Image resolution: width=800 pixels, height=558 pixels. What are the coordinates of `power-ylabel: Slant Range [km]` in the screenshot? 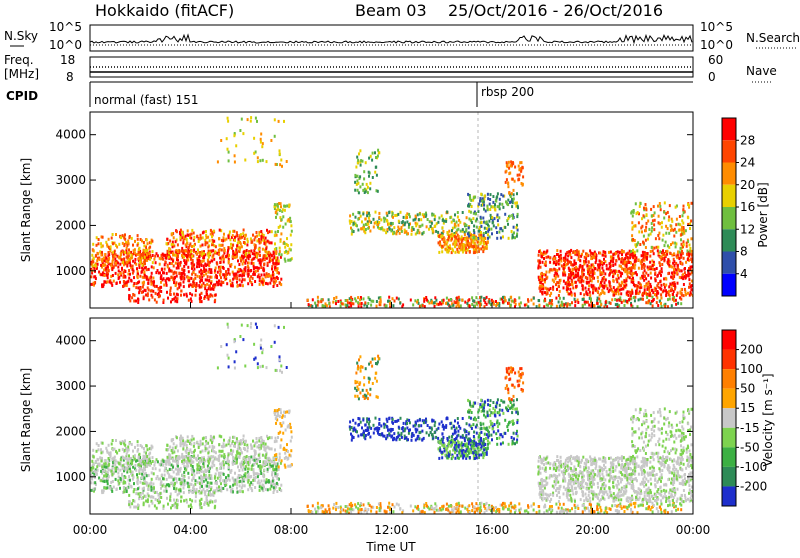 It's located at (26, 210).